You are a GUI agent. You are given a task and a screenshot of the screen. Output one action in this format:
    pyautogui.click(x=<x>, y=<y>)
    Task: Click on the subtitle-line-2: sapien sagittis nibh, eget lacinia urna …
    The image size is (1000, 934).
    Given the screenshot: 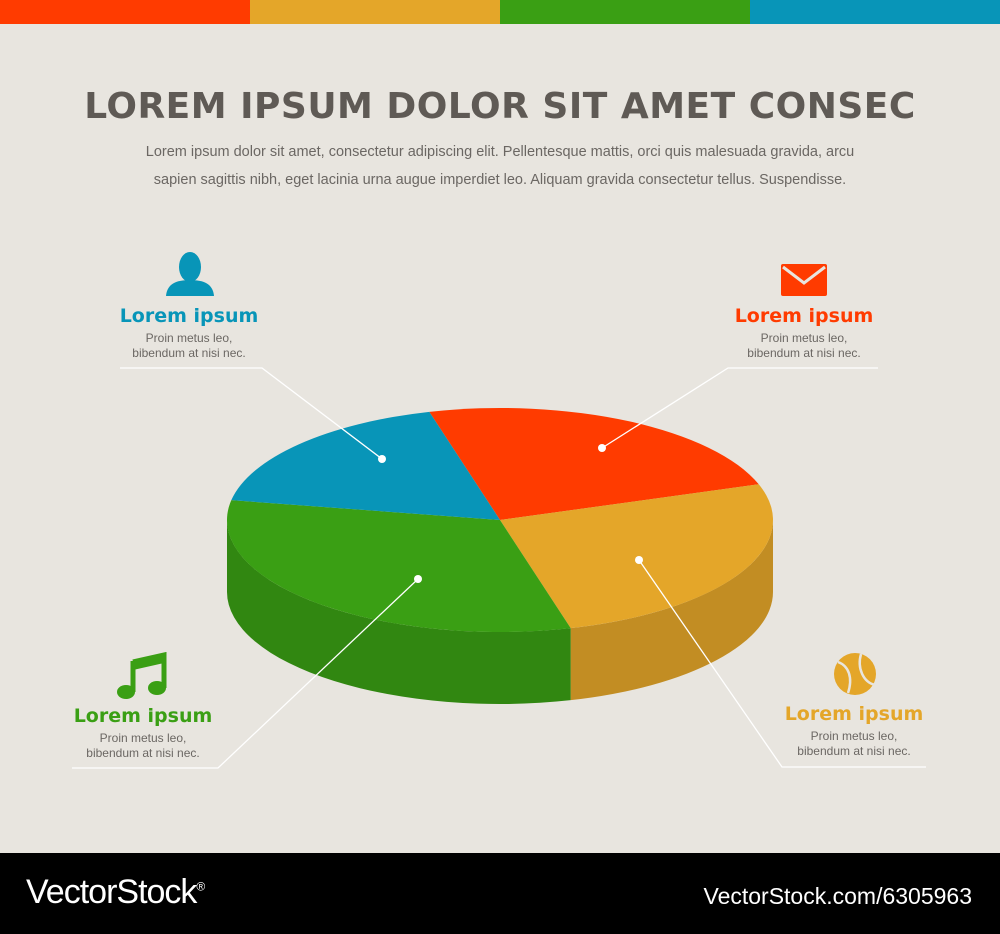 What is the action you would take?
    pyautogui.click(x=500, y=180)
    